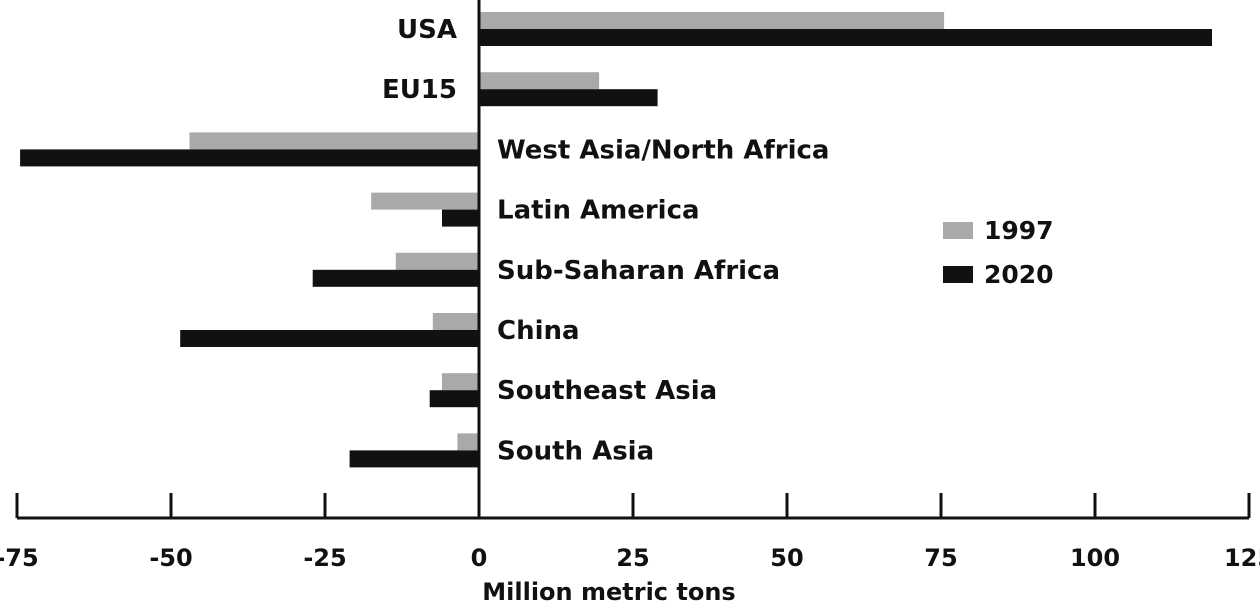  Describe the element at coordinates (575, 451) in the screenshot. I see `category-label-south-asia: South Asia` at that location.